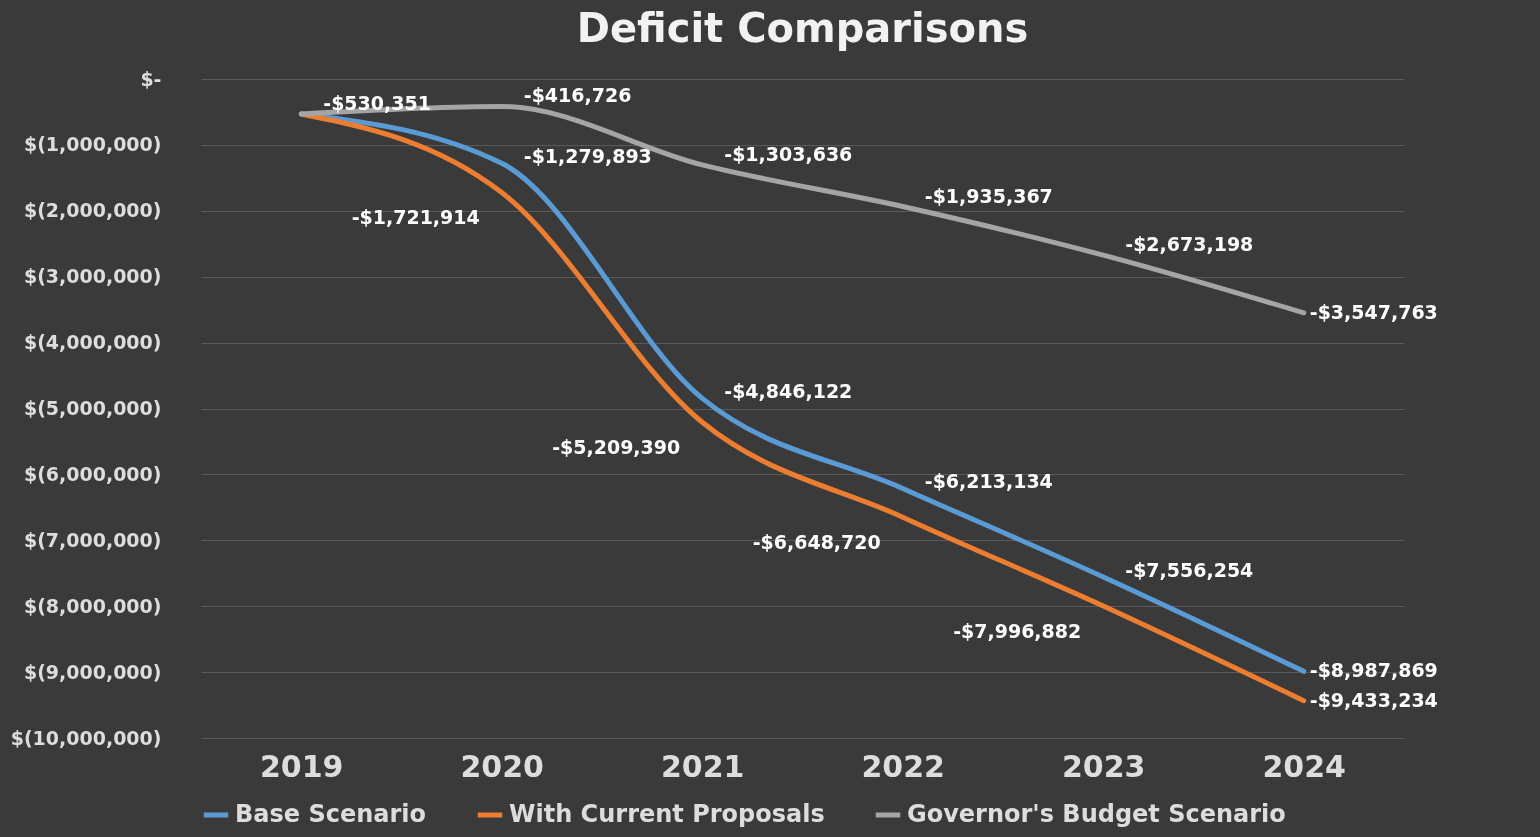 This screenshot has width=1540, height=837. I want to click on x-tick-label: 2020, so click(502, 766).